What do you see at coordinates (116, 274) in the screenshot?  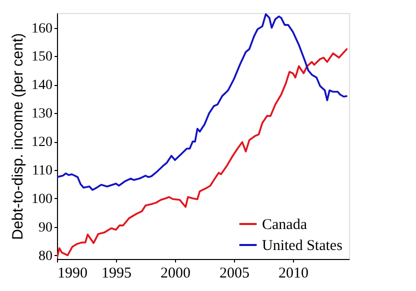 I see `x-tick-label: 1995` at bounding box center [116, 274].